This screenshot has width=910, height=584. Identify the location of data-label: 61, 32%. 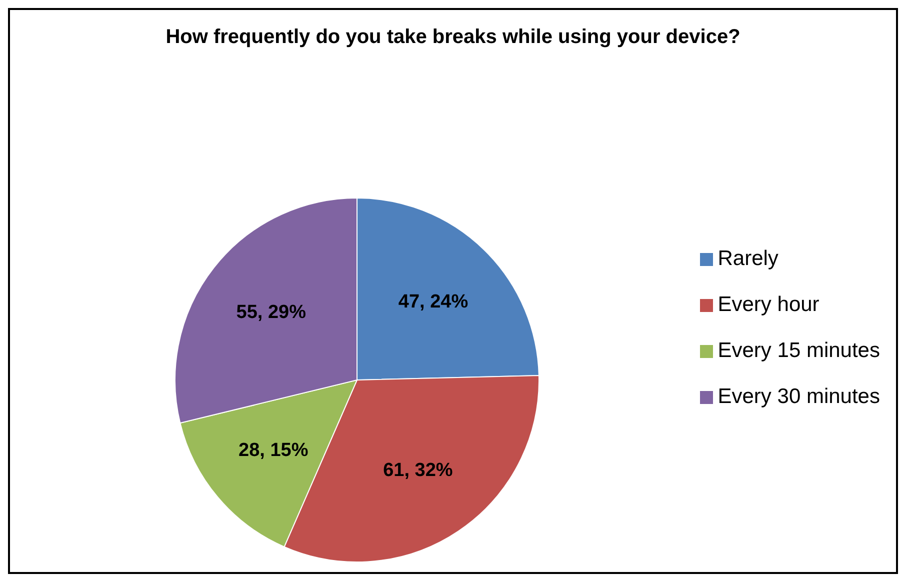
(418, 471).